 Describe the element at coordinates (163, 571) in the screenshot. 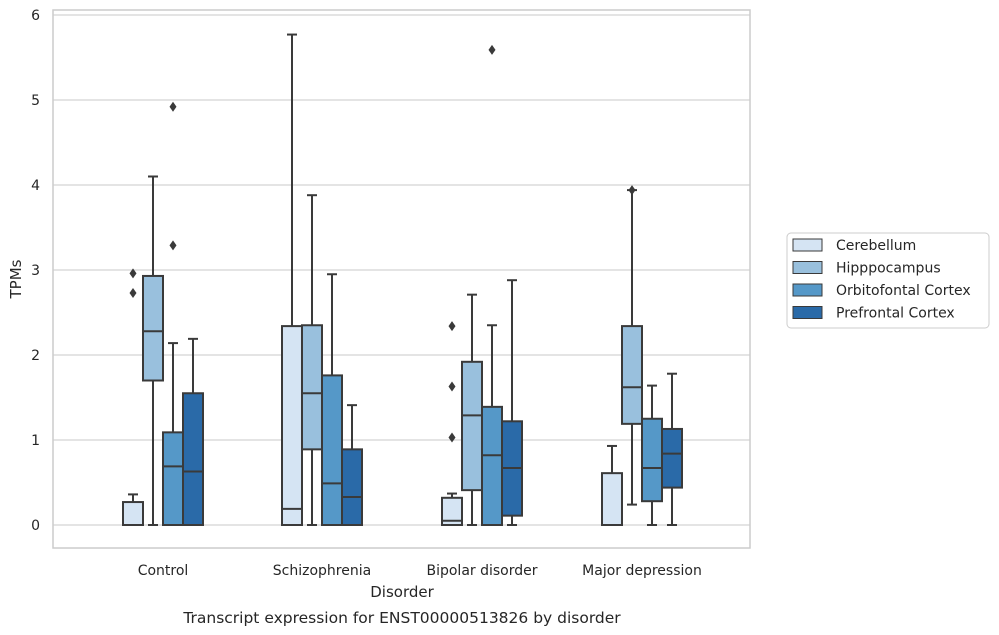

I see `x-tick-label-control: Control` at that location.